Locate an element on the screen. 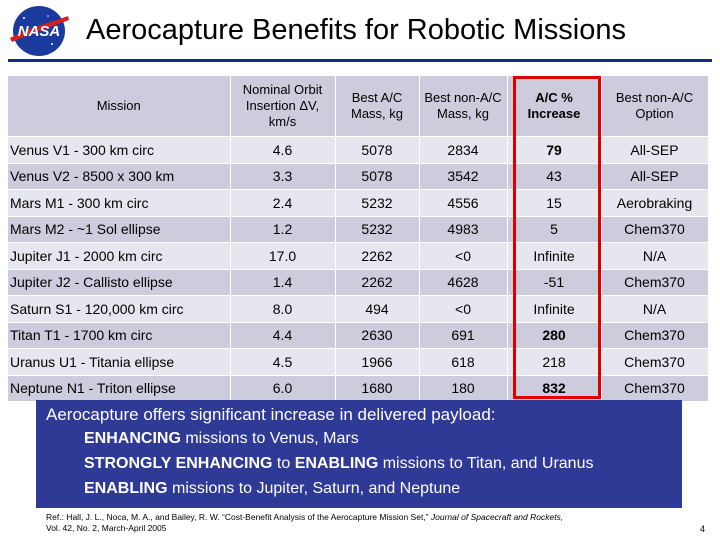 The width and height of the screenshot is (720, 540). cell-mission: Venus V2 - 8500 x 300 km is located at coordinates (119, 176).